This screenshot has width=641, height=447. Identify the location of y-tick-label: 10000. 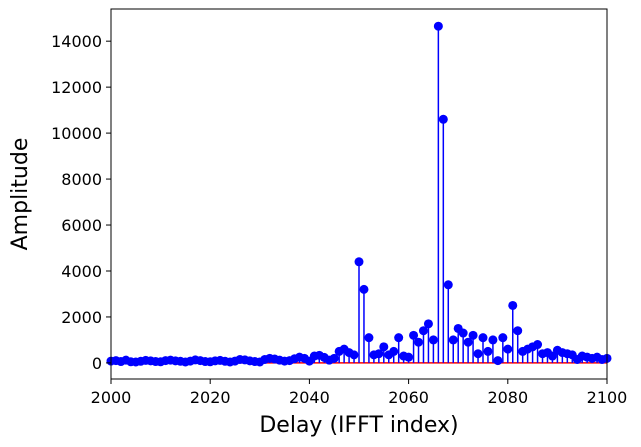
(76, 133).